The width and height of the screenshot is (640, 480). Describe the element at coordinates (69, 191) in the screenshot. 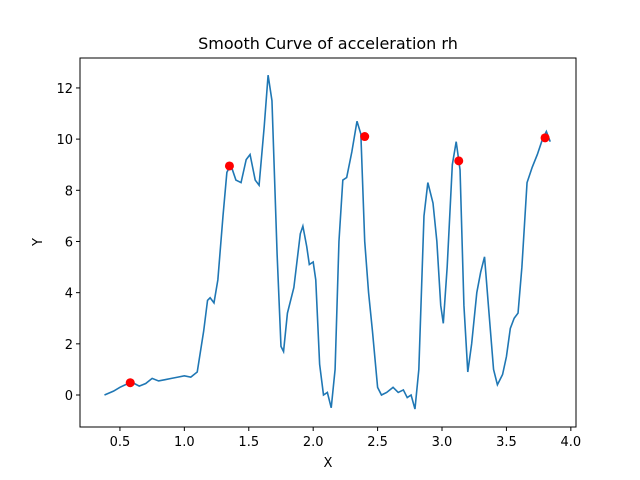

I see `y-tick-label: 8` at that location.